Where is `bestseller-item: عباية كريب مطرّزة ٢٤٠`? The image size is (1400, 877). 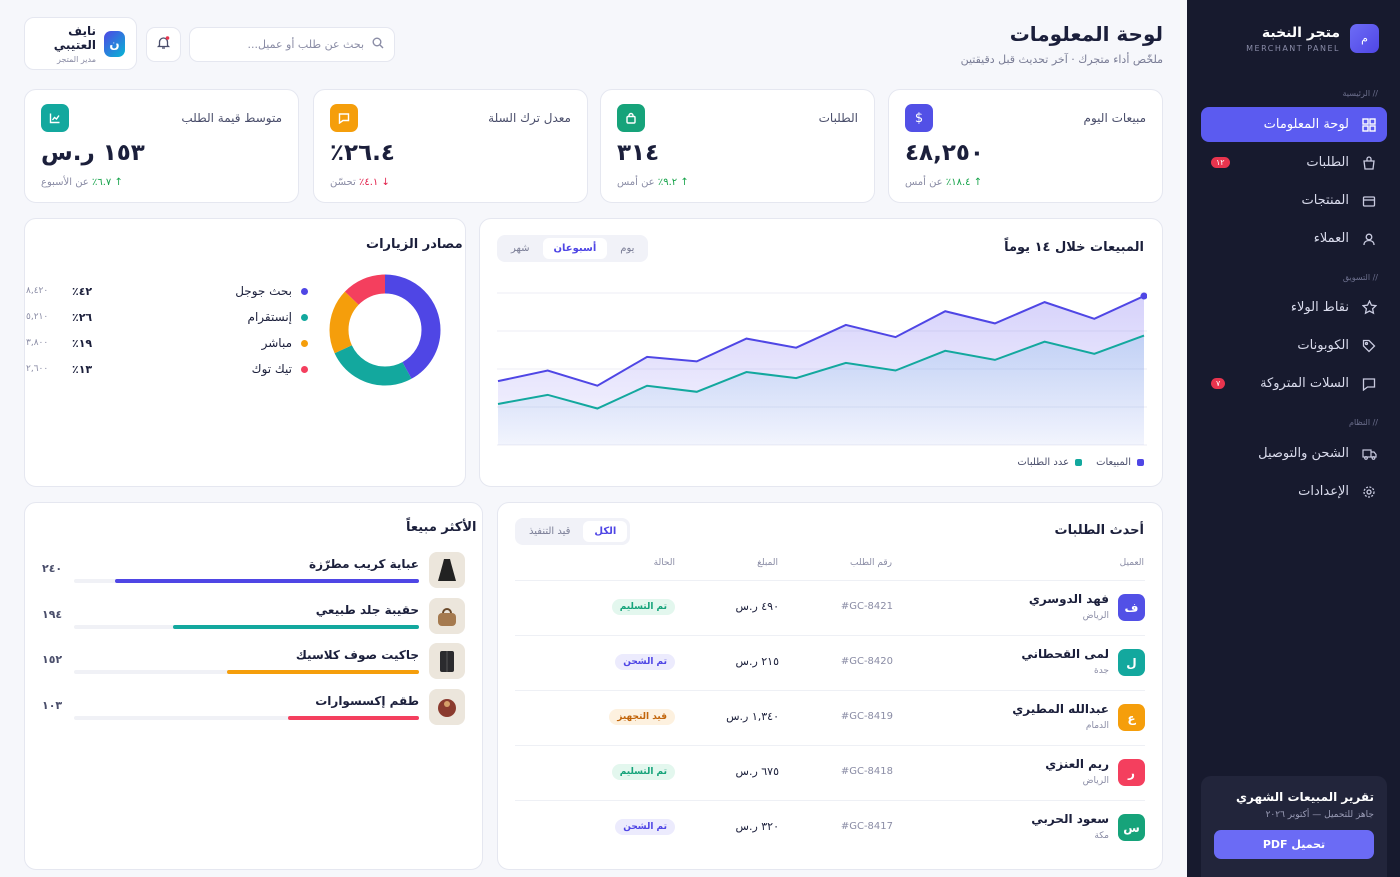 bestseller-item: عباية كريب مطرّزة ٢٤٠ is located at coordinates (252, 572).